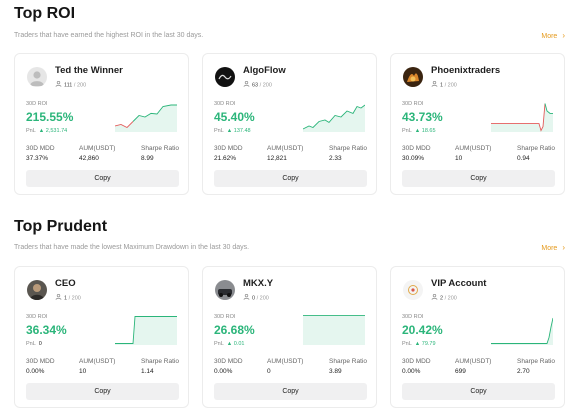  Describe the element at coordinates (225, 158) in the screenshot. I see `mdd-value: 21.62%` at that location.